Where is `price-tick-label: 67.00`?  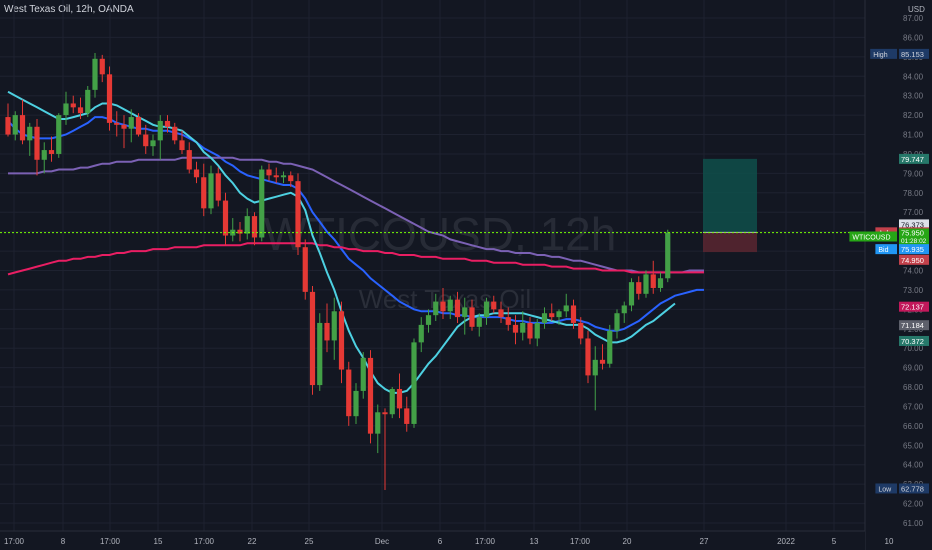 price-tick-label: 67.00 is located at coordinates (913, 406).